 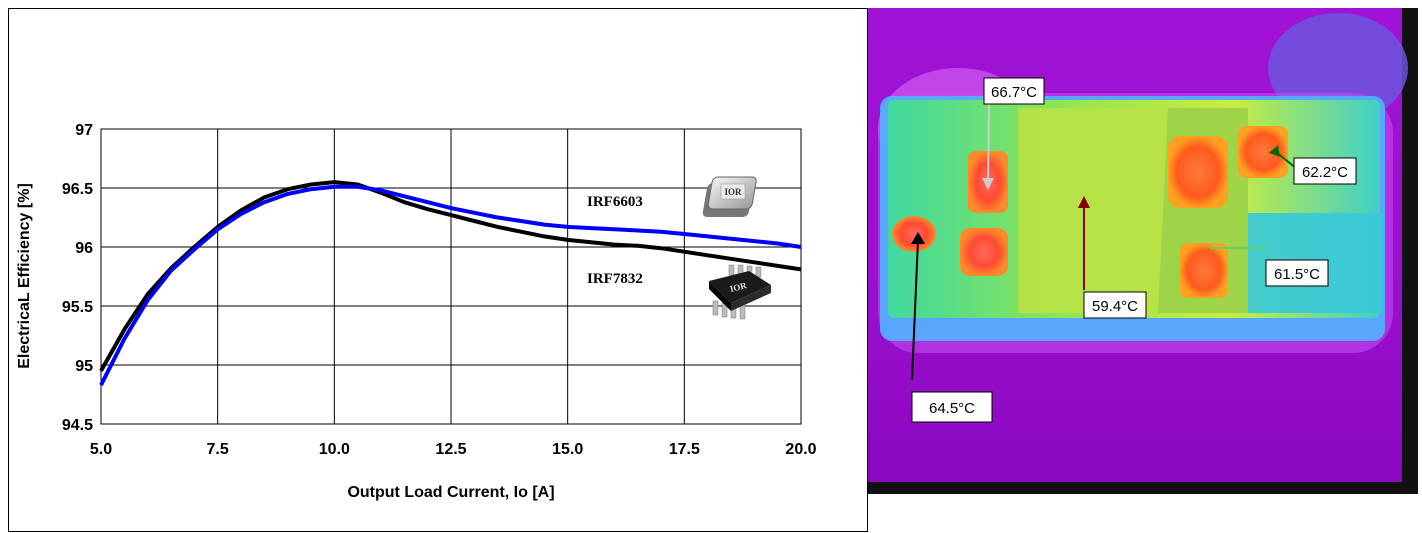 I want to click on y-tick-label: 96, so click(x=84, y=248).